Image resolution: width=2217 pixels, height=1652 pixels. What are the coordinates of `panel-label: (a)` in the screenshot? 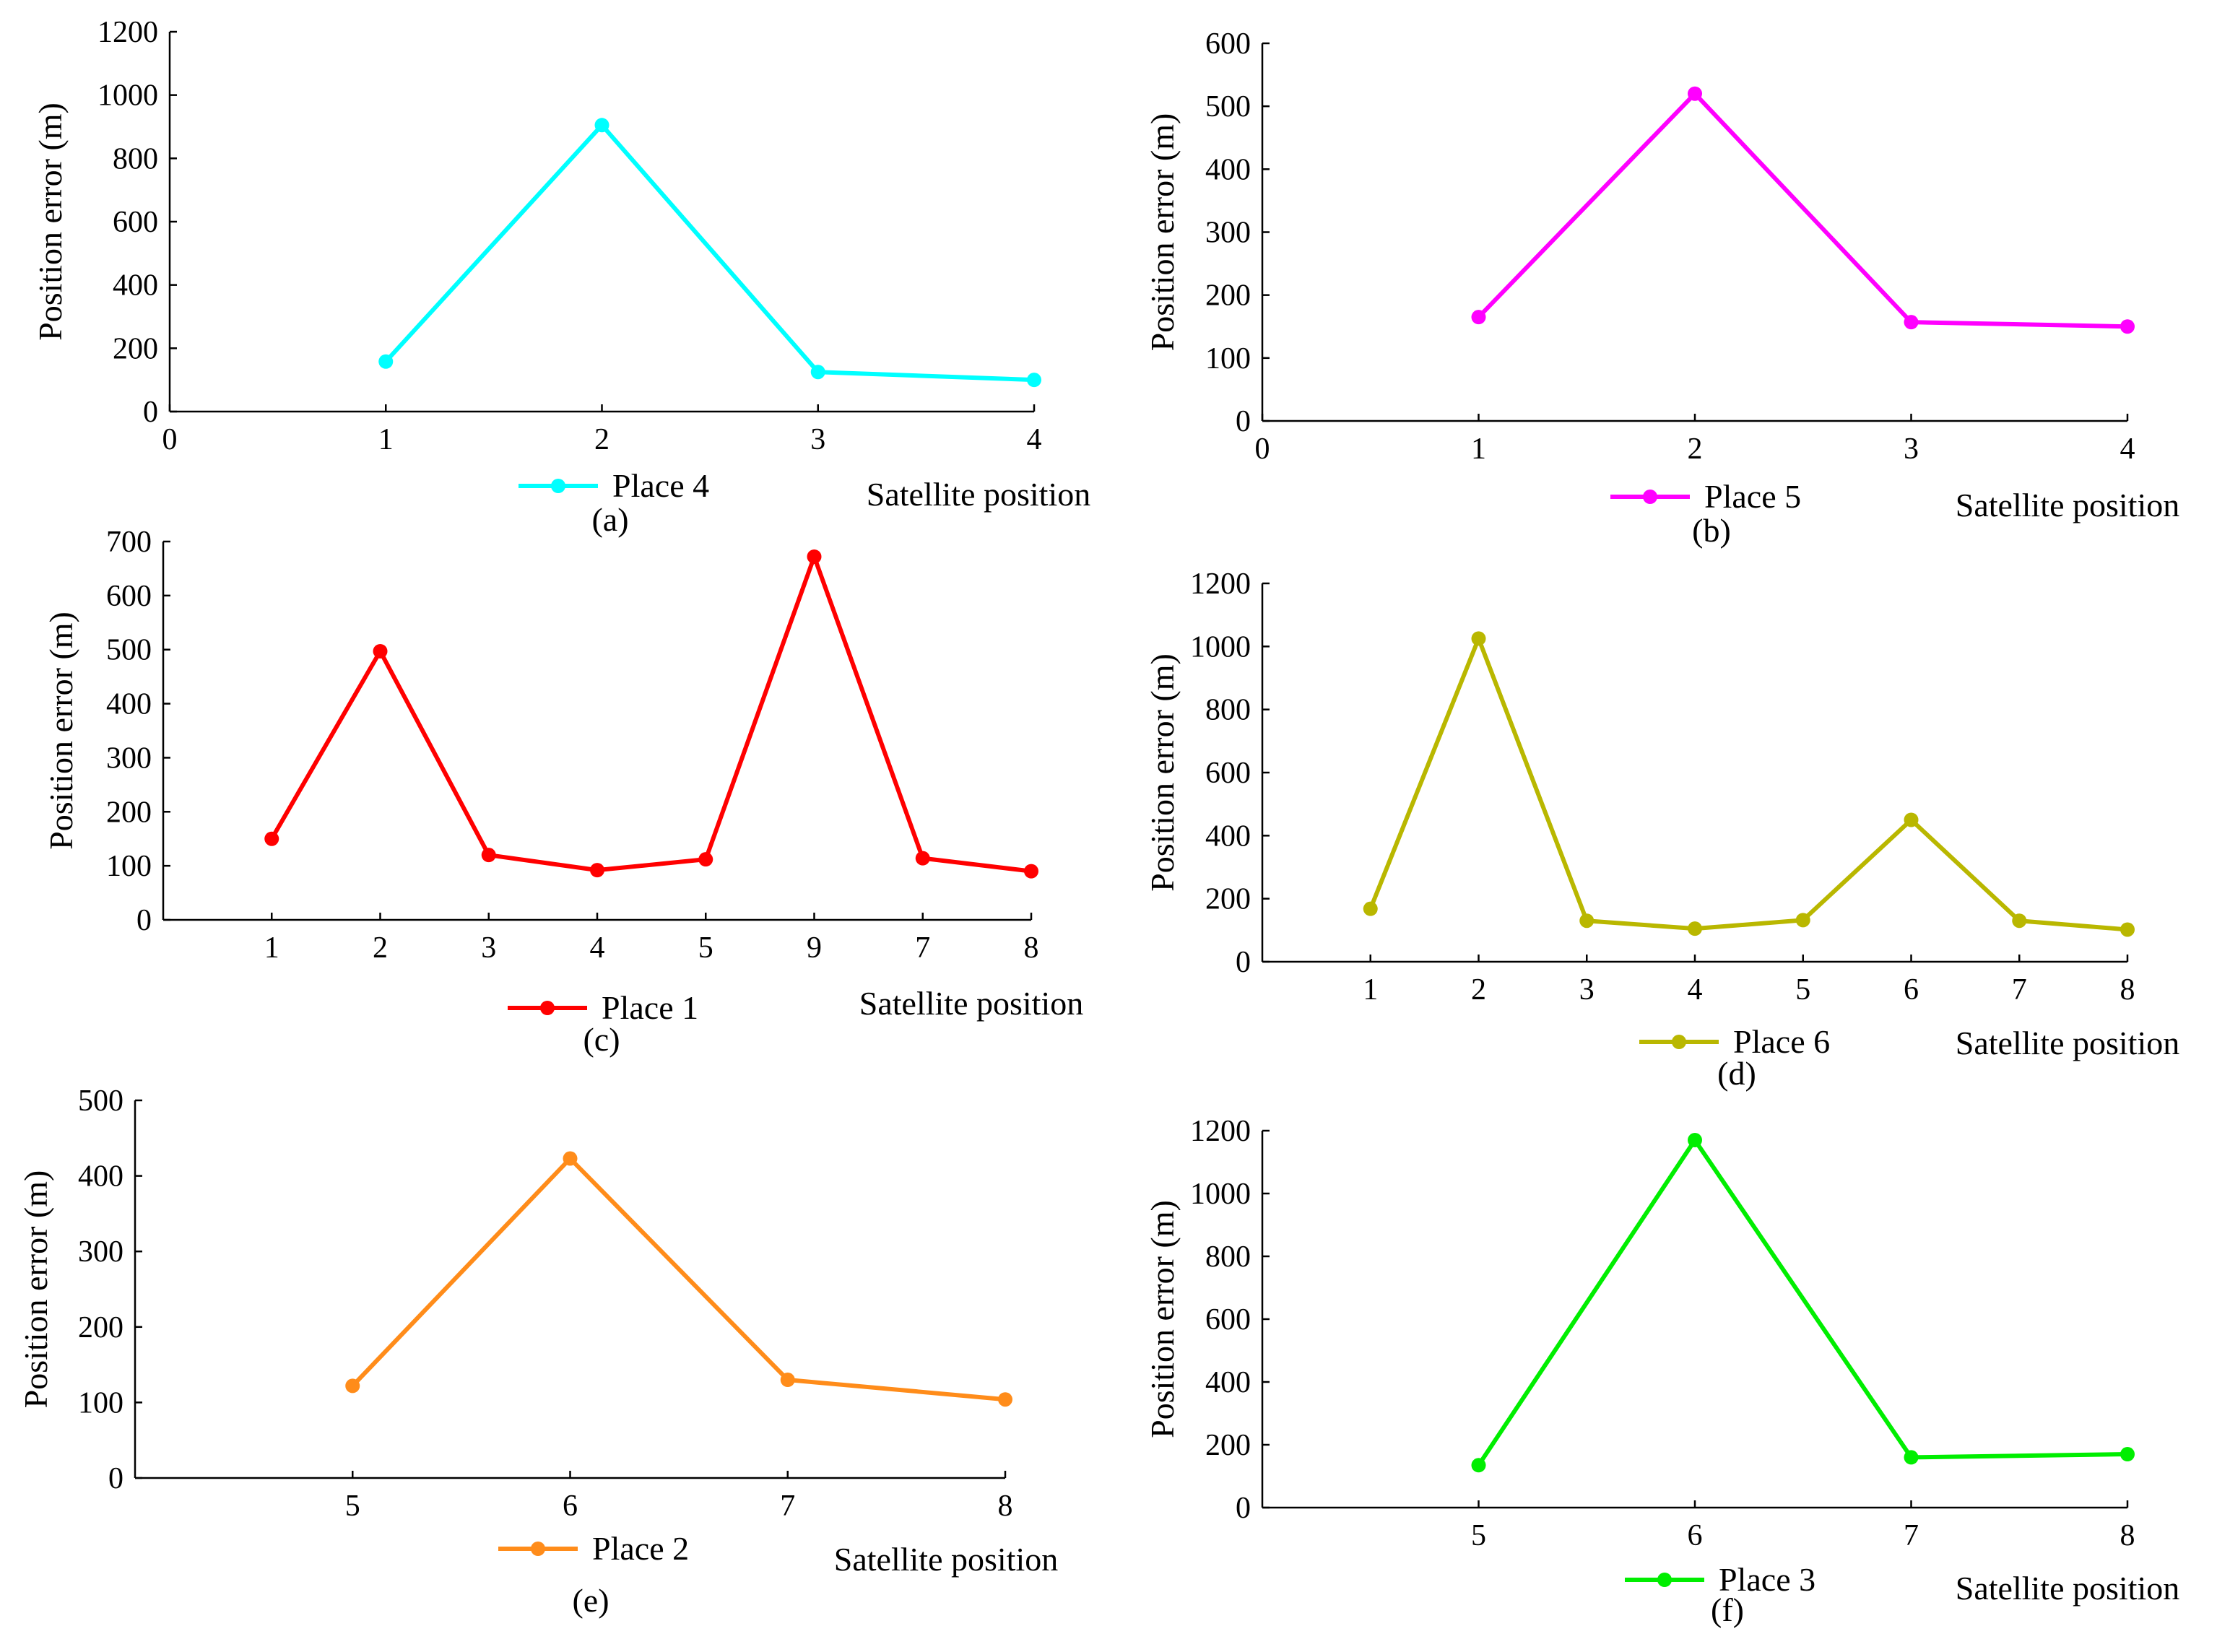 It's located at (609, 519).